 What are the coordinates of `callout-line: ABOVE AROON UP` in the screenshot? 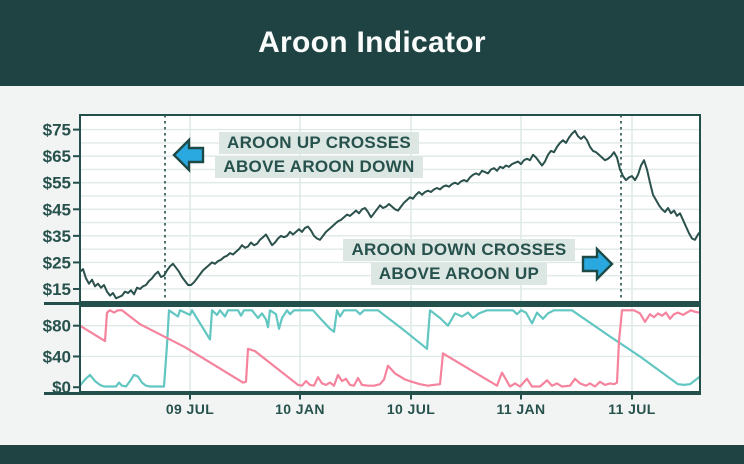 It's located at (459, 274).